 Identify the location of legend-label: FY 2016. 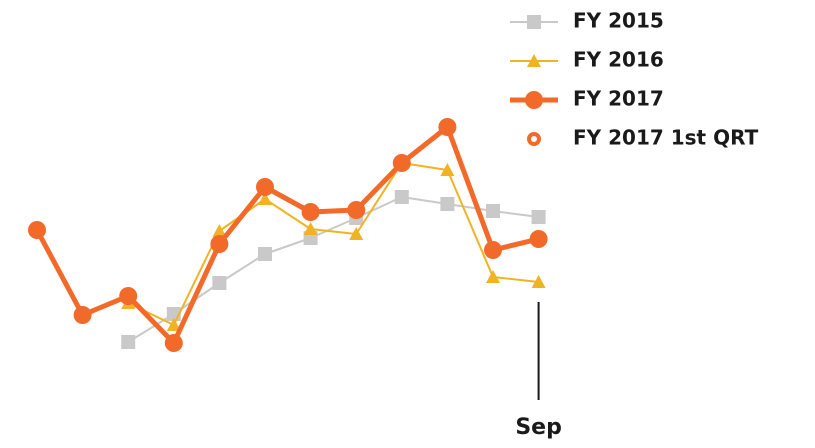
(618, 60).